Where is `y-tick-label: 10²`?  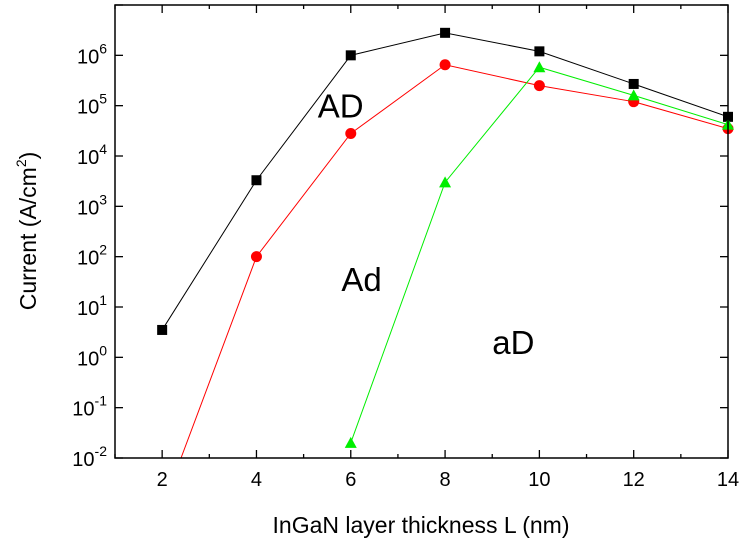 y-tick-label: 10² is located at coordinates (92, 256).